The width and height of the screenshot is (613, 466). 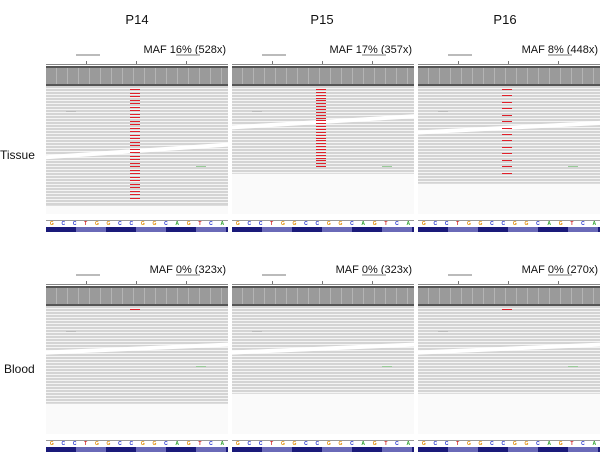 What do you see at coordinates (137, 209) in the screenshot?
I see `empty-area` at bounding box center [137, 209].